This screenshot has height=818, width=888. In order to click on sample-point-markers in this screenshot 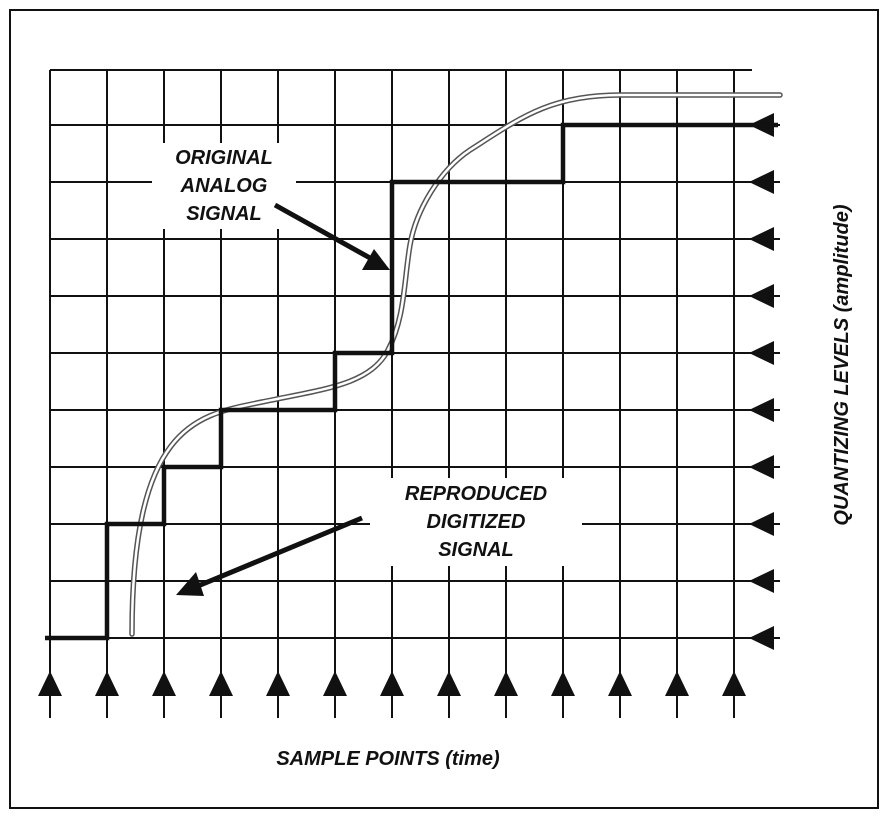, I will do `click(392, 683)`.